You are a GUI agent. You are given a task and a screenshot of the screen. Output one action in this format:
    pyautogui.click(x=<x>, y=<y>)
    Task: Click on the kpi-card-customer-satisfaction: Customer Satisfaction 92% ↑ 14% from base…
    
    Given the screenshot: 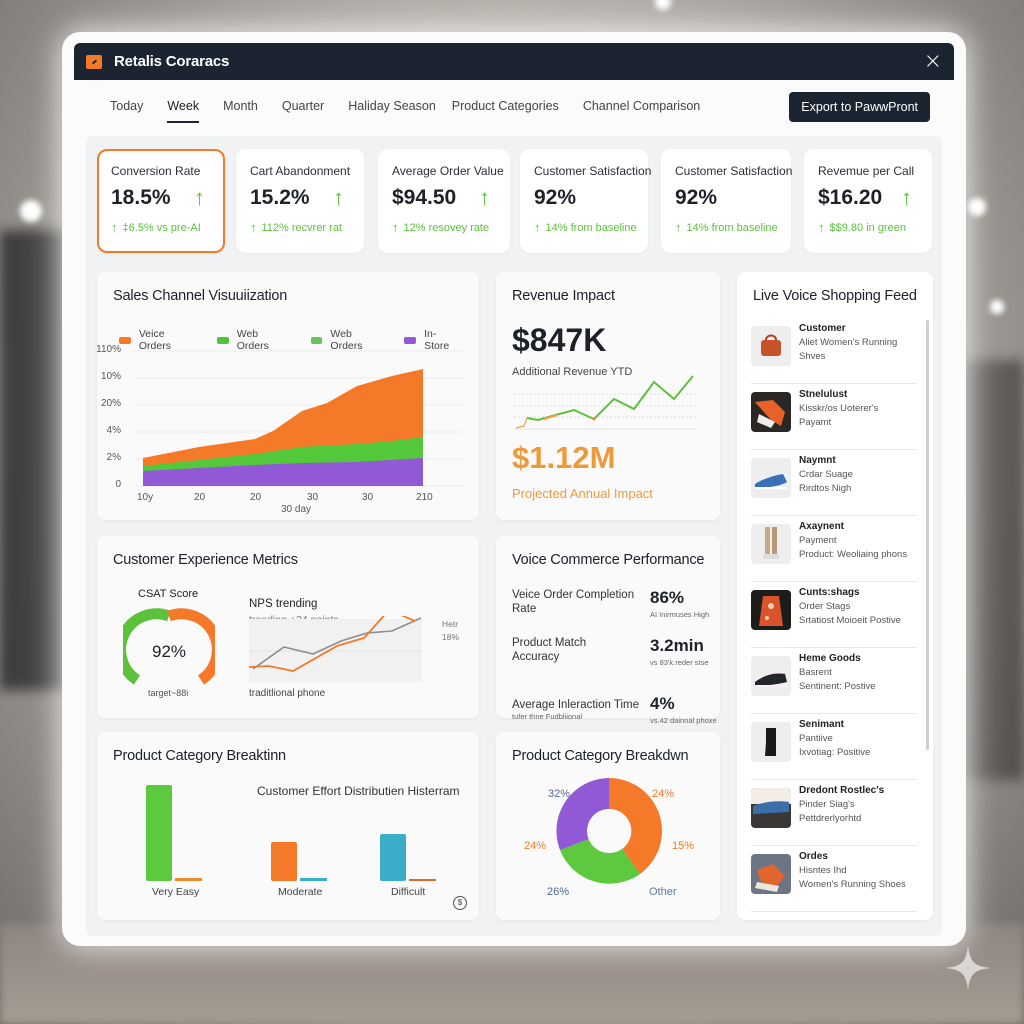 What is the action you would take?
    pyautogui.click(x=586, y=201)
    